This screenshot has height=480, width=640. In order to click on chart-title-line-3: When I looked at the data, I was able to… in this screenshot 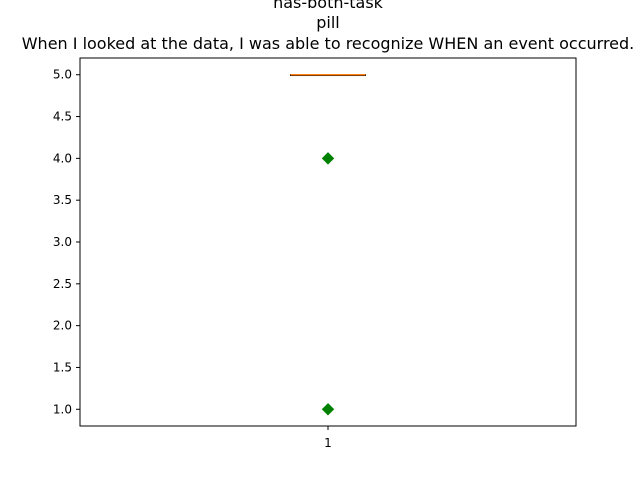, I will do `click(328, 43)`.